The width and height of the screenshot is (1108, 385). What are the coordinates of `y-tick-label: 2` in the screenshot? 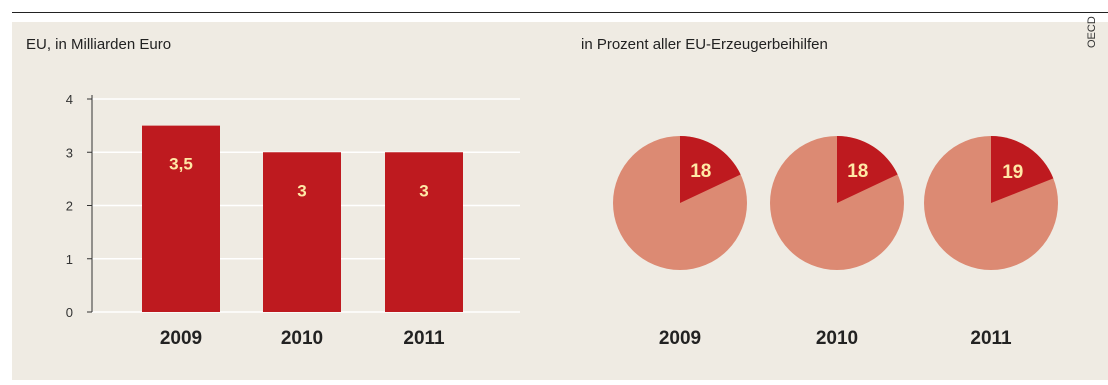 It's located at (69, 206).